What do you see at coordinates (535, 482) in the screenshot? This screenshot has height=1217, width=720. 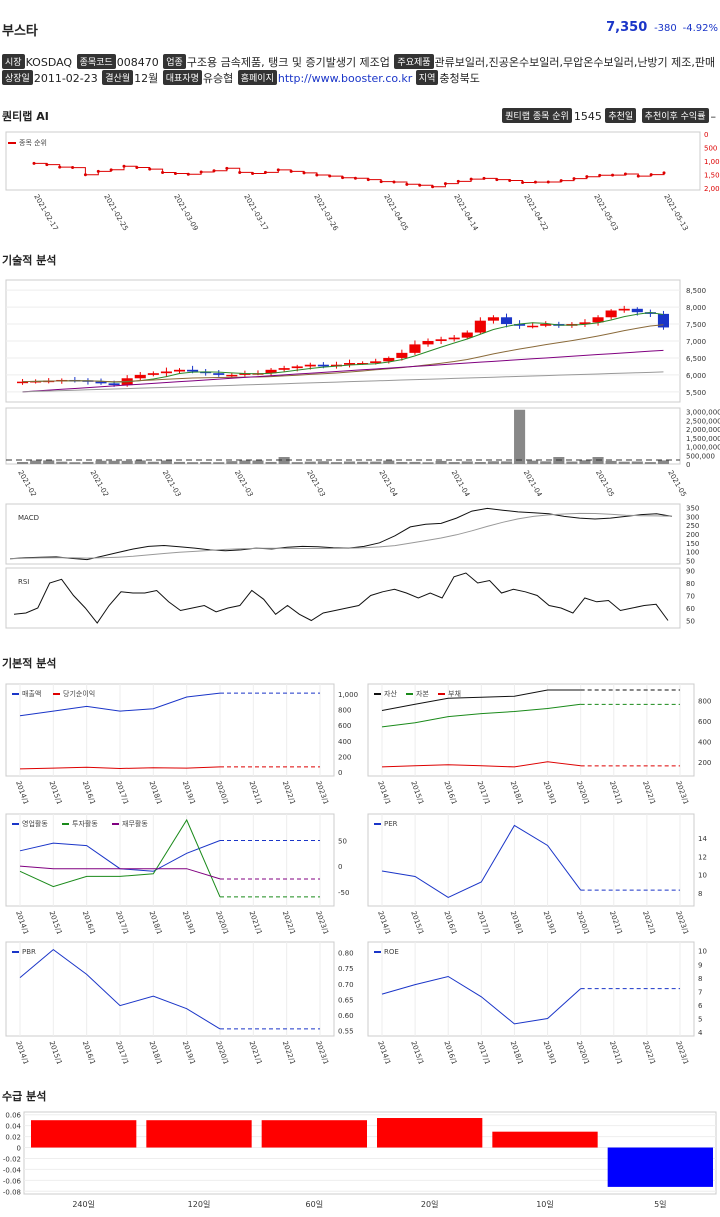 I see `price-x-tick: 2021-04-22` at bounding box center [535, 482].